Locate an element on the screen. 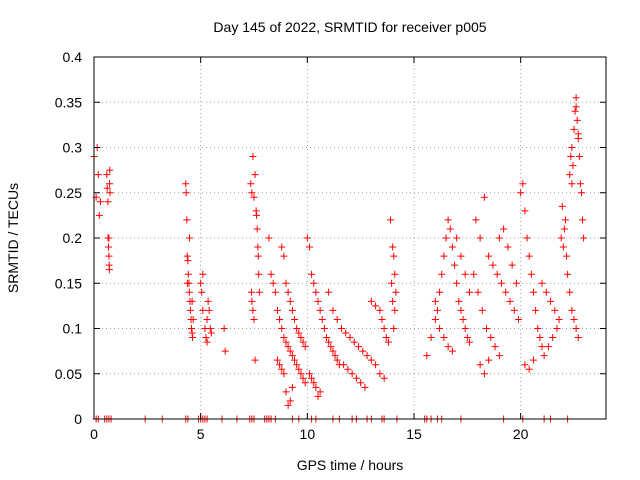  y-tick-label: 0.1 is located at coordinates (73, 329).